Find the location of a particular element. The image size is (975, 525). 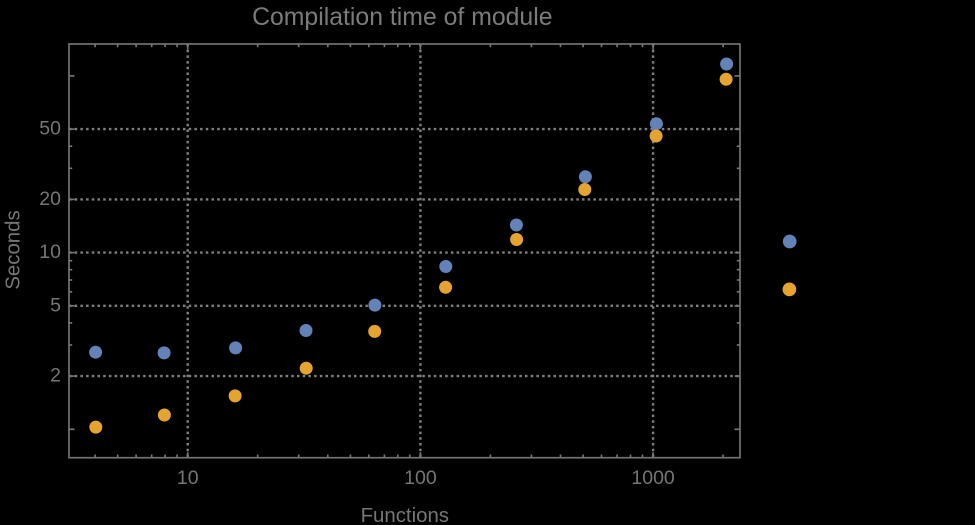

svg-text: 1000 is located at coordinates (653, 478).